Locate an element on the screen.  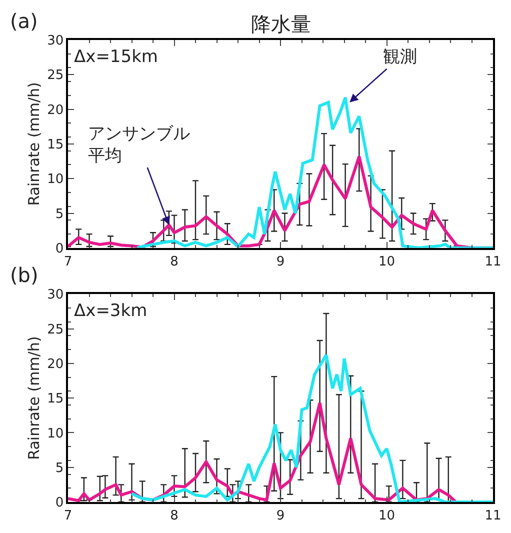
annotation: Δx=15km is located at coordinates (116, 57).